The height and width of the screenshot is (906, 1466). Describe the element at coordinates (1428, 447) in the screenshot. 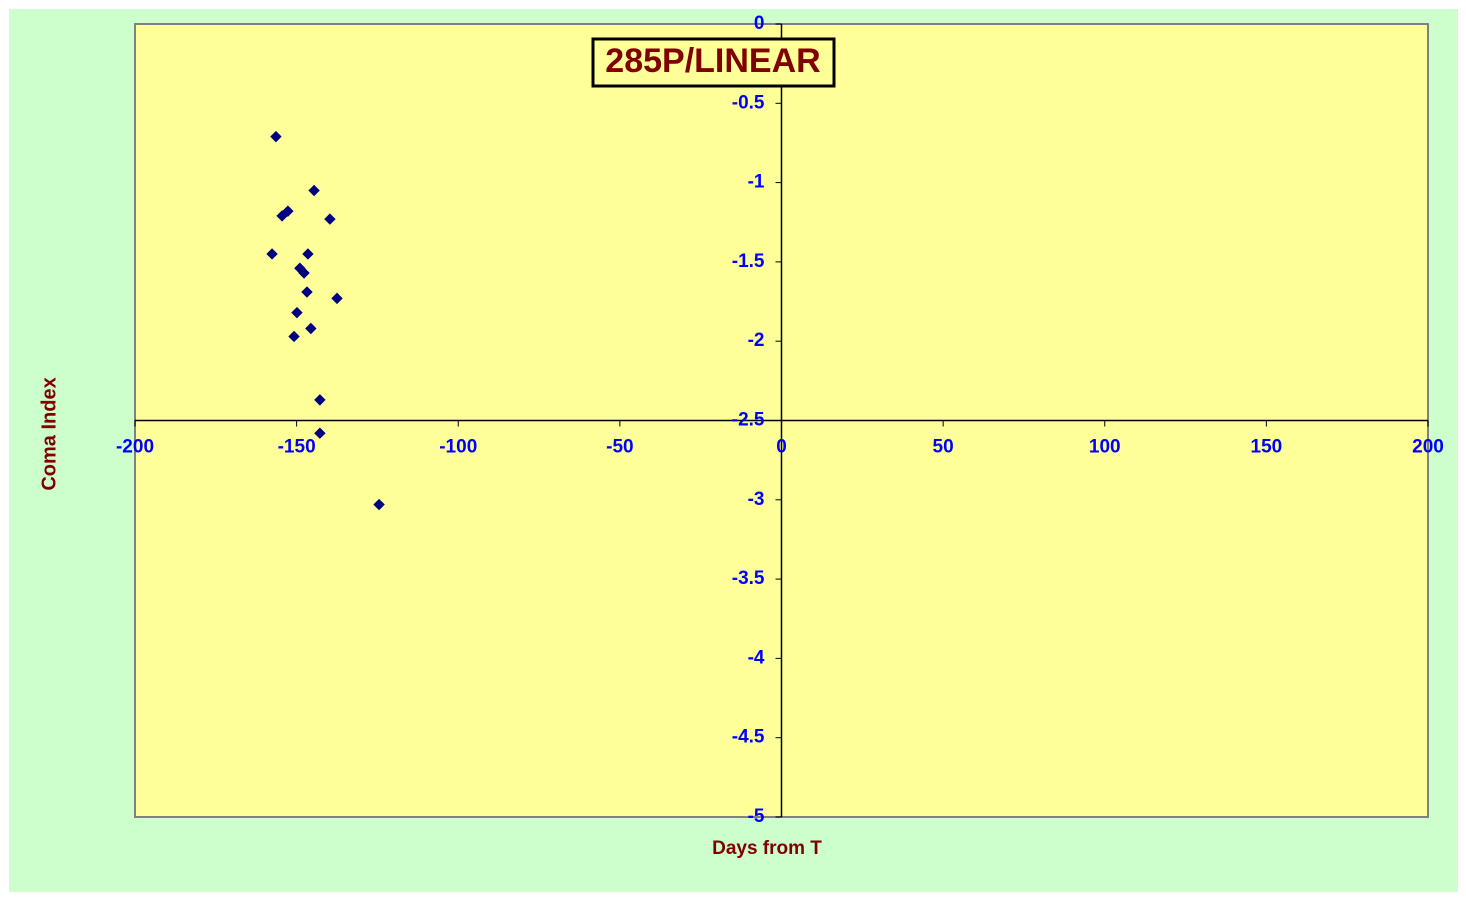

I see `x-tick-label: 200` at that location.